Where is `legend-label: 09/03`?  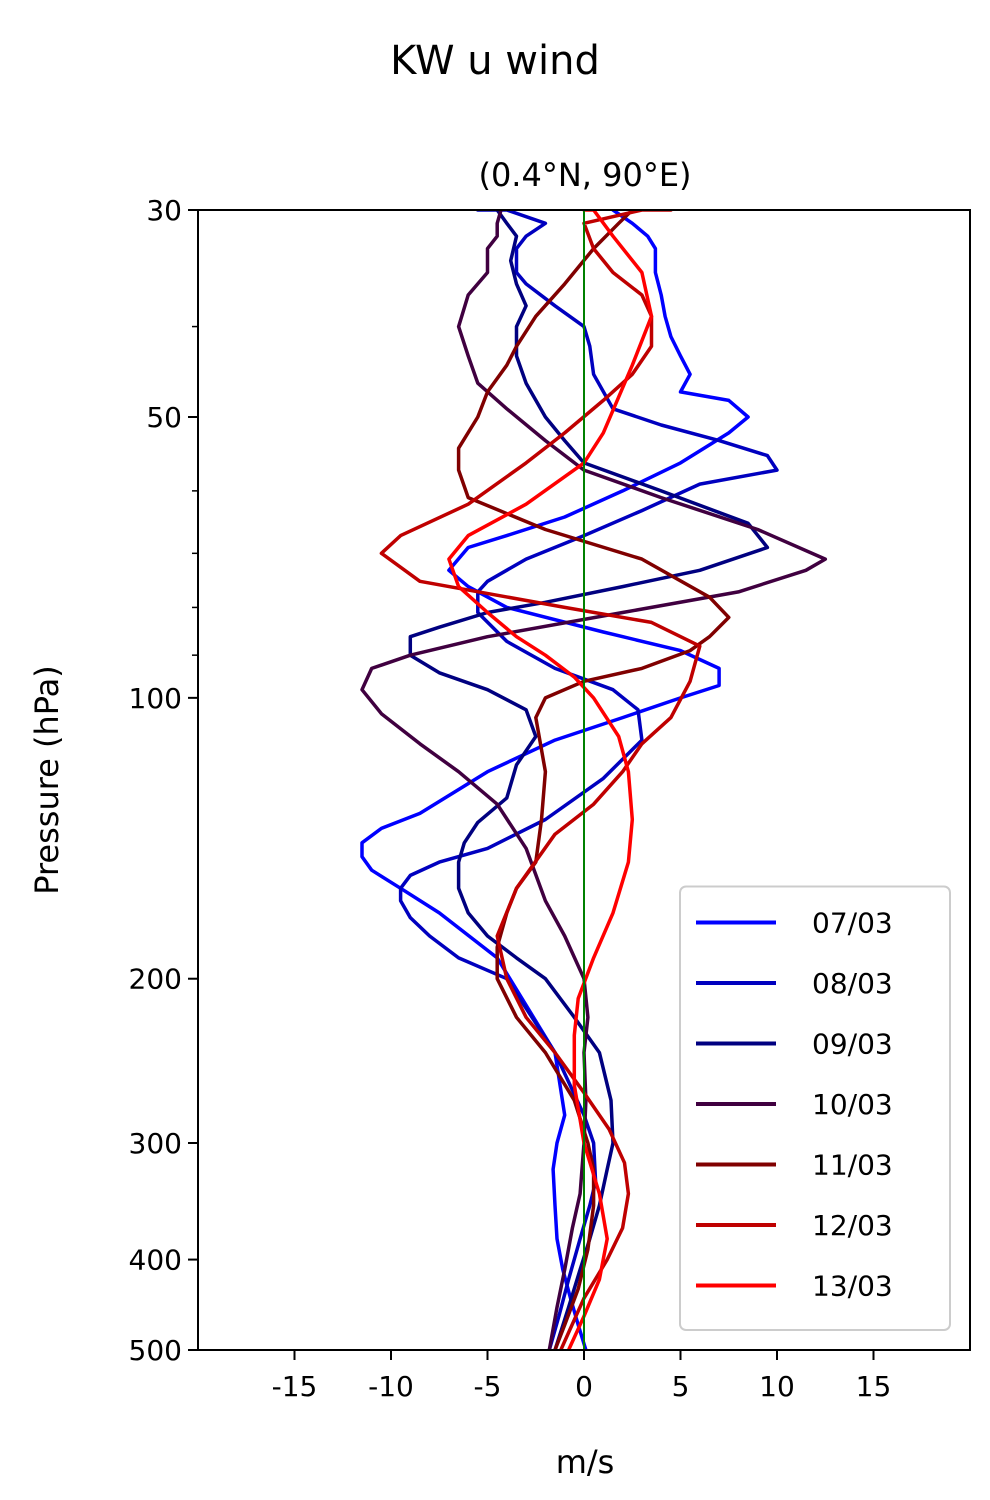 legend-label: 09/03 is located at coordinates (852, 1044).